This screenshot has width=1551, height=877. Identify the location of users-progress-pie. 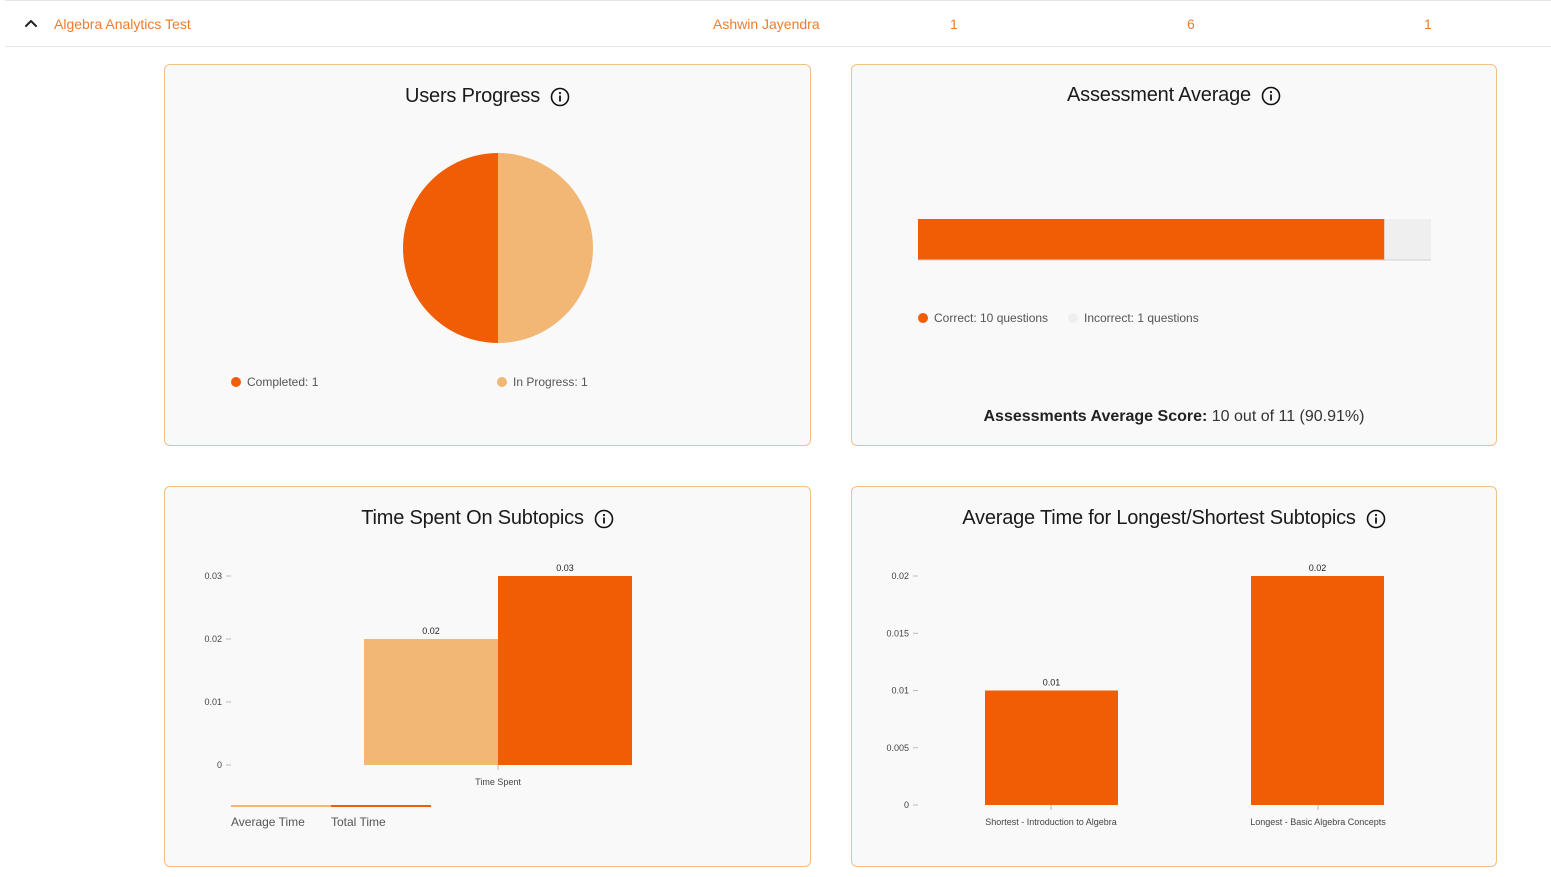
(498, 248).